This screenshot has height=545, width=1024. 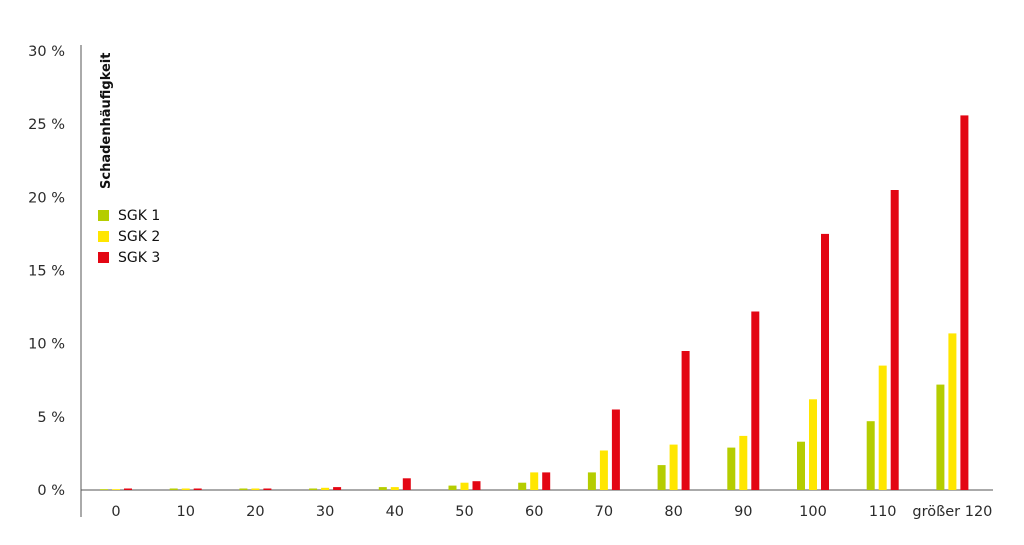 I want to click on y-tick-label: 25 %, so click(x=46, y=125).